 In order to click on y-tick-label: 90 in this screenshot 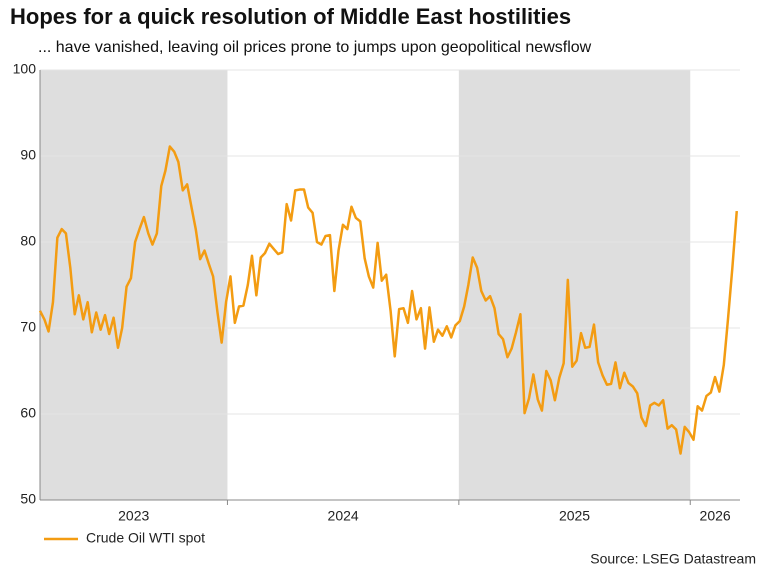, I will do `click(28, 155)`.